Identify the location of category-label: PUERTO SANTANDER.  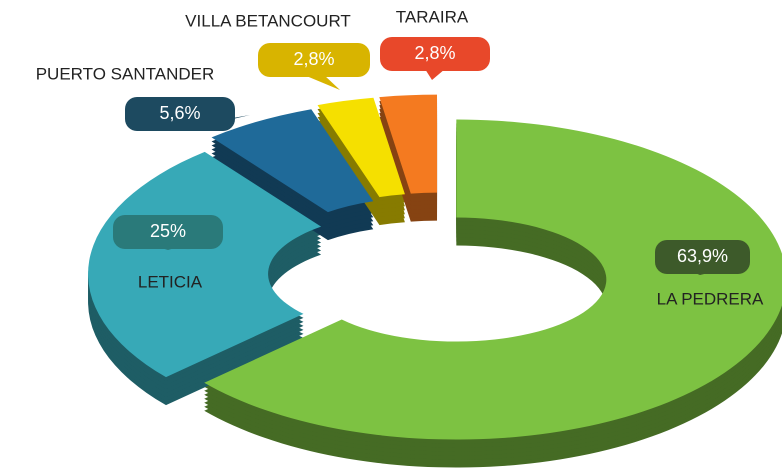
(125, 73).